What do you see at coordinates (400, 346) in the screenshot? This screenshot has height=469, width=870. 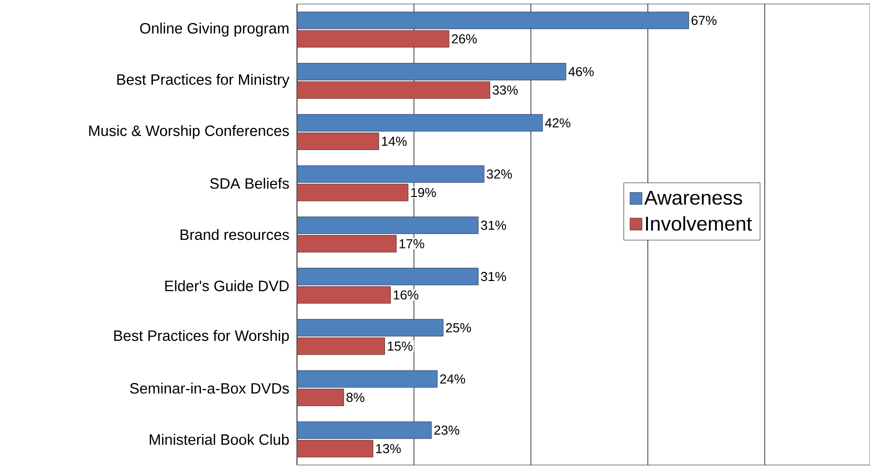 I see `data-label: 15%` at bounding box center [400, 346].